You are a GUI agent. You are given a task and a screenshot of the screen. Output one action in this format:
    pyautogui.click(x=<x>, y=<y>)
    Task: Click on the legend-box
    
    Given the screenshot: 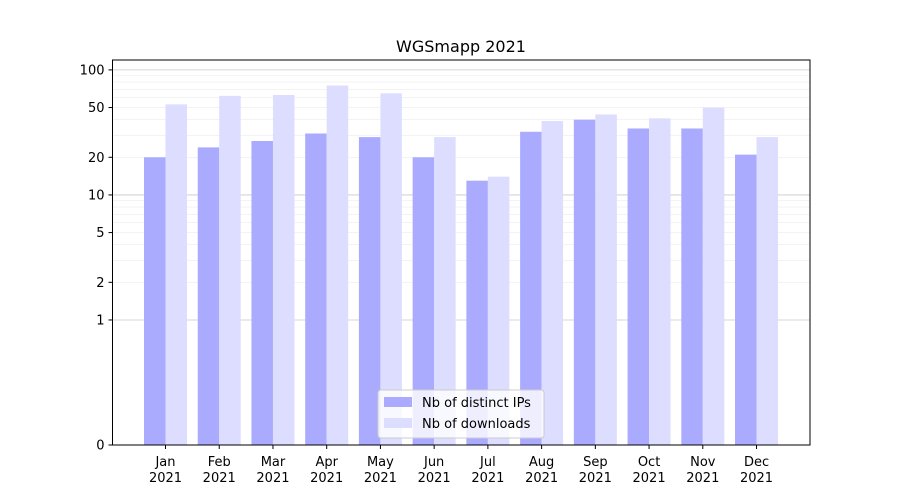 What is the action you would take?
    pyautogui.click(x=461, y=414)
    